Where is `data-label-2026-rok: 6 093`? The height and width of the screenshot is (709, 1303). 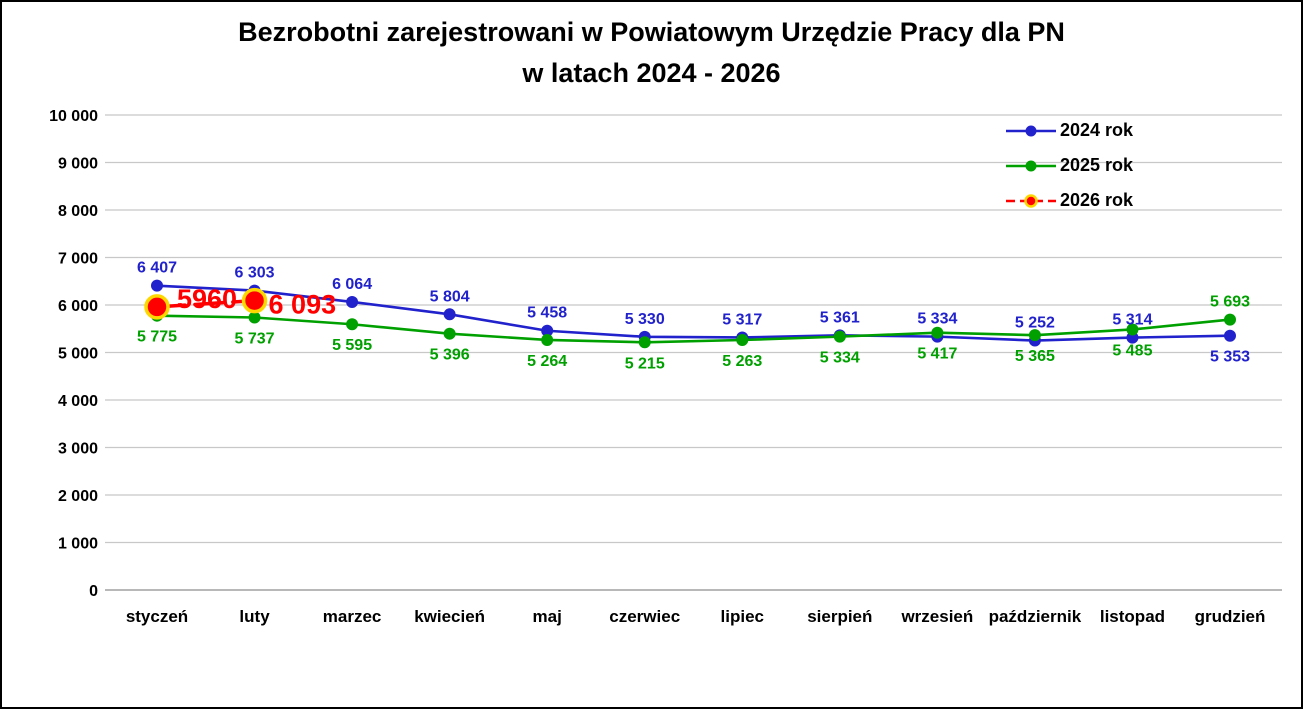 data-label-2026-rok: 6 093 is located at coordinates (303, 305).